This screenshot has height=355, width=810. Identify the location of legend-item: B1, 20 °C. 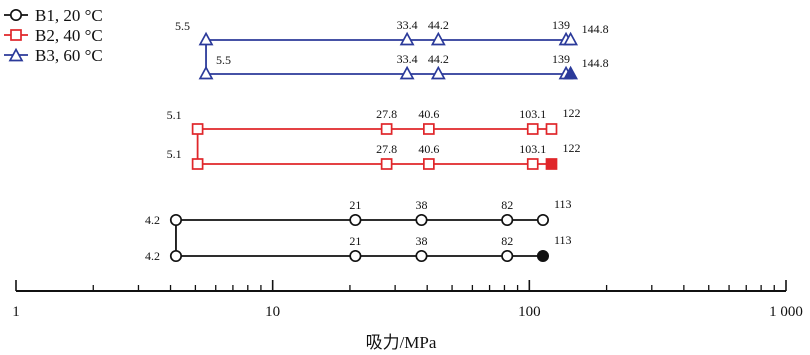
(53, 15).